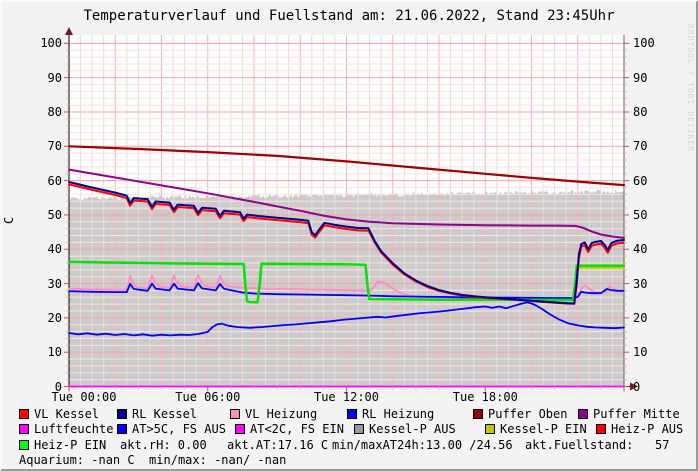 Image resolution: width=698 pixels, height=471 pixels. What do you see at coordinates (346, 290) in the screenshot?
I see `series-rl-heizung` at bounding box center [346, 290].